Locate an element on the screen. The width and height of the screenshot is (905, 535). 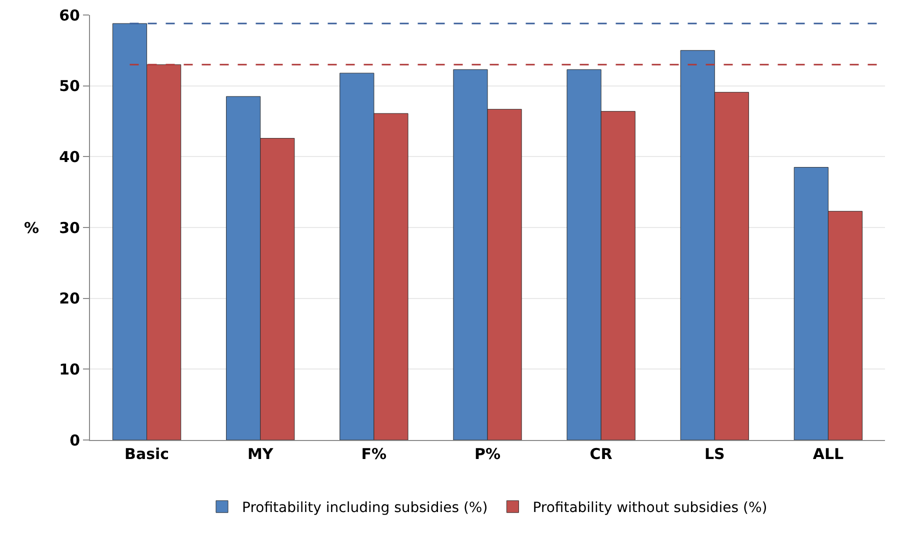
y-tick-label: 30 is located at coordinates (69, 227).